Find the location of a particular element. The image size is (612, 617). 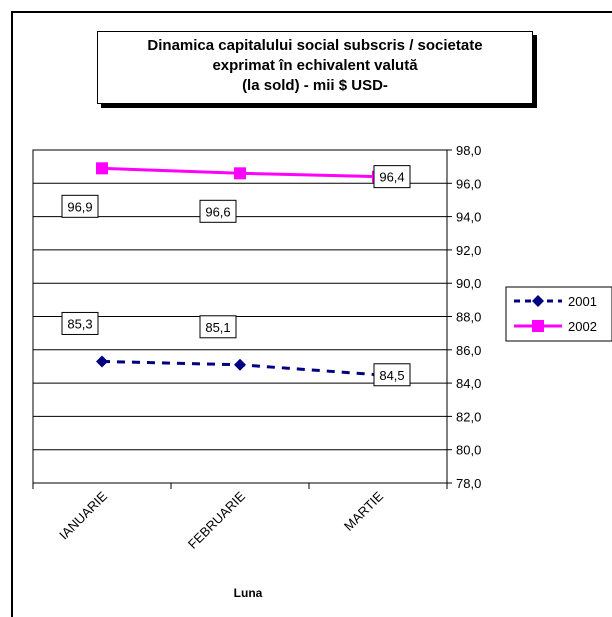

legend: 2001 2002 is located at coordinates (558, 314).